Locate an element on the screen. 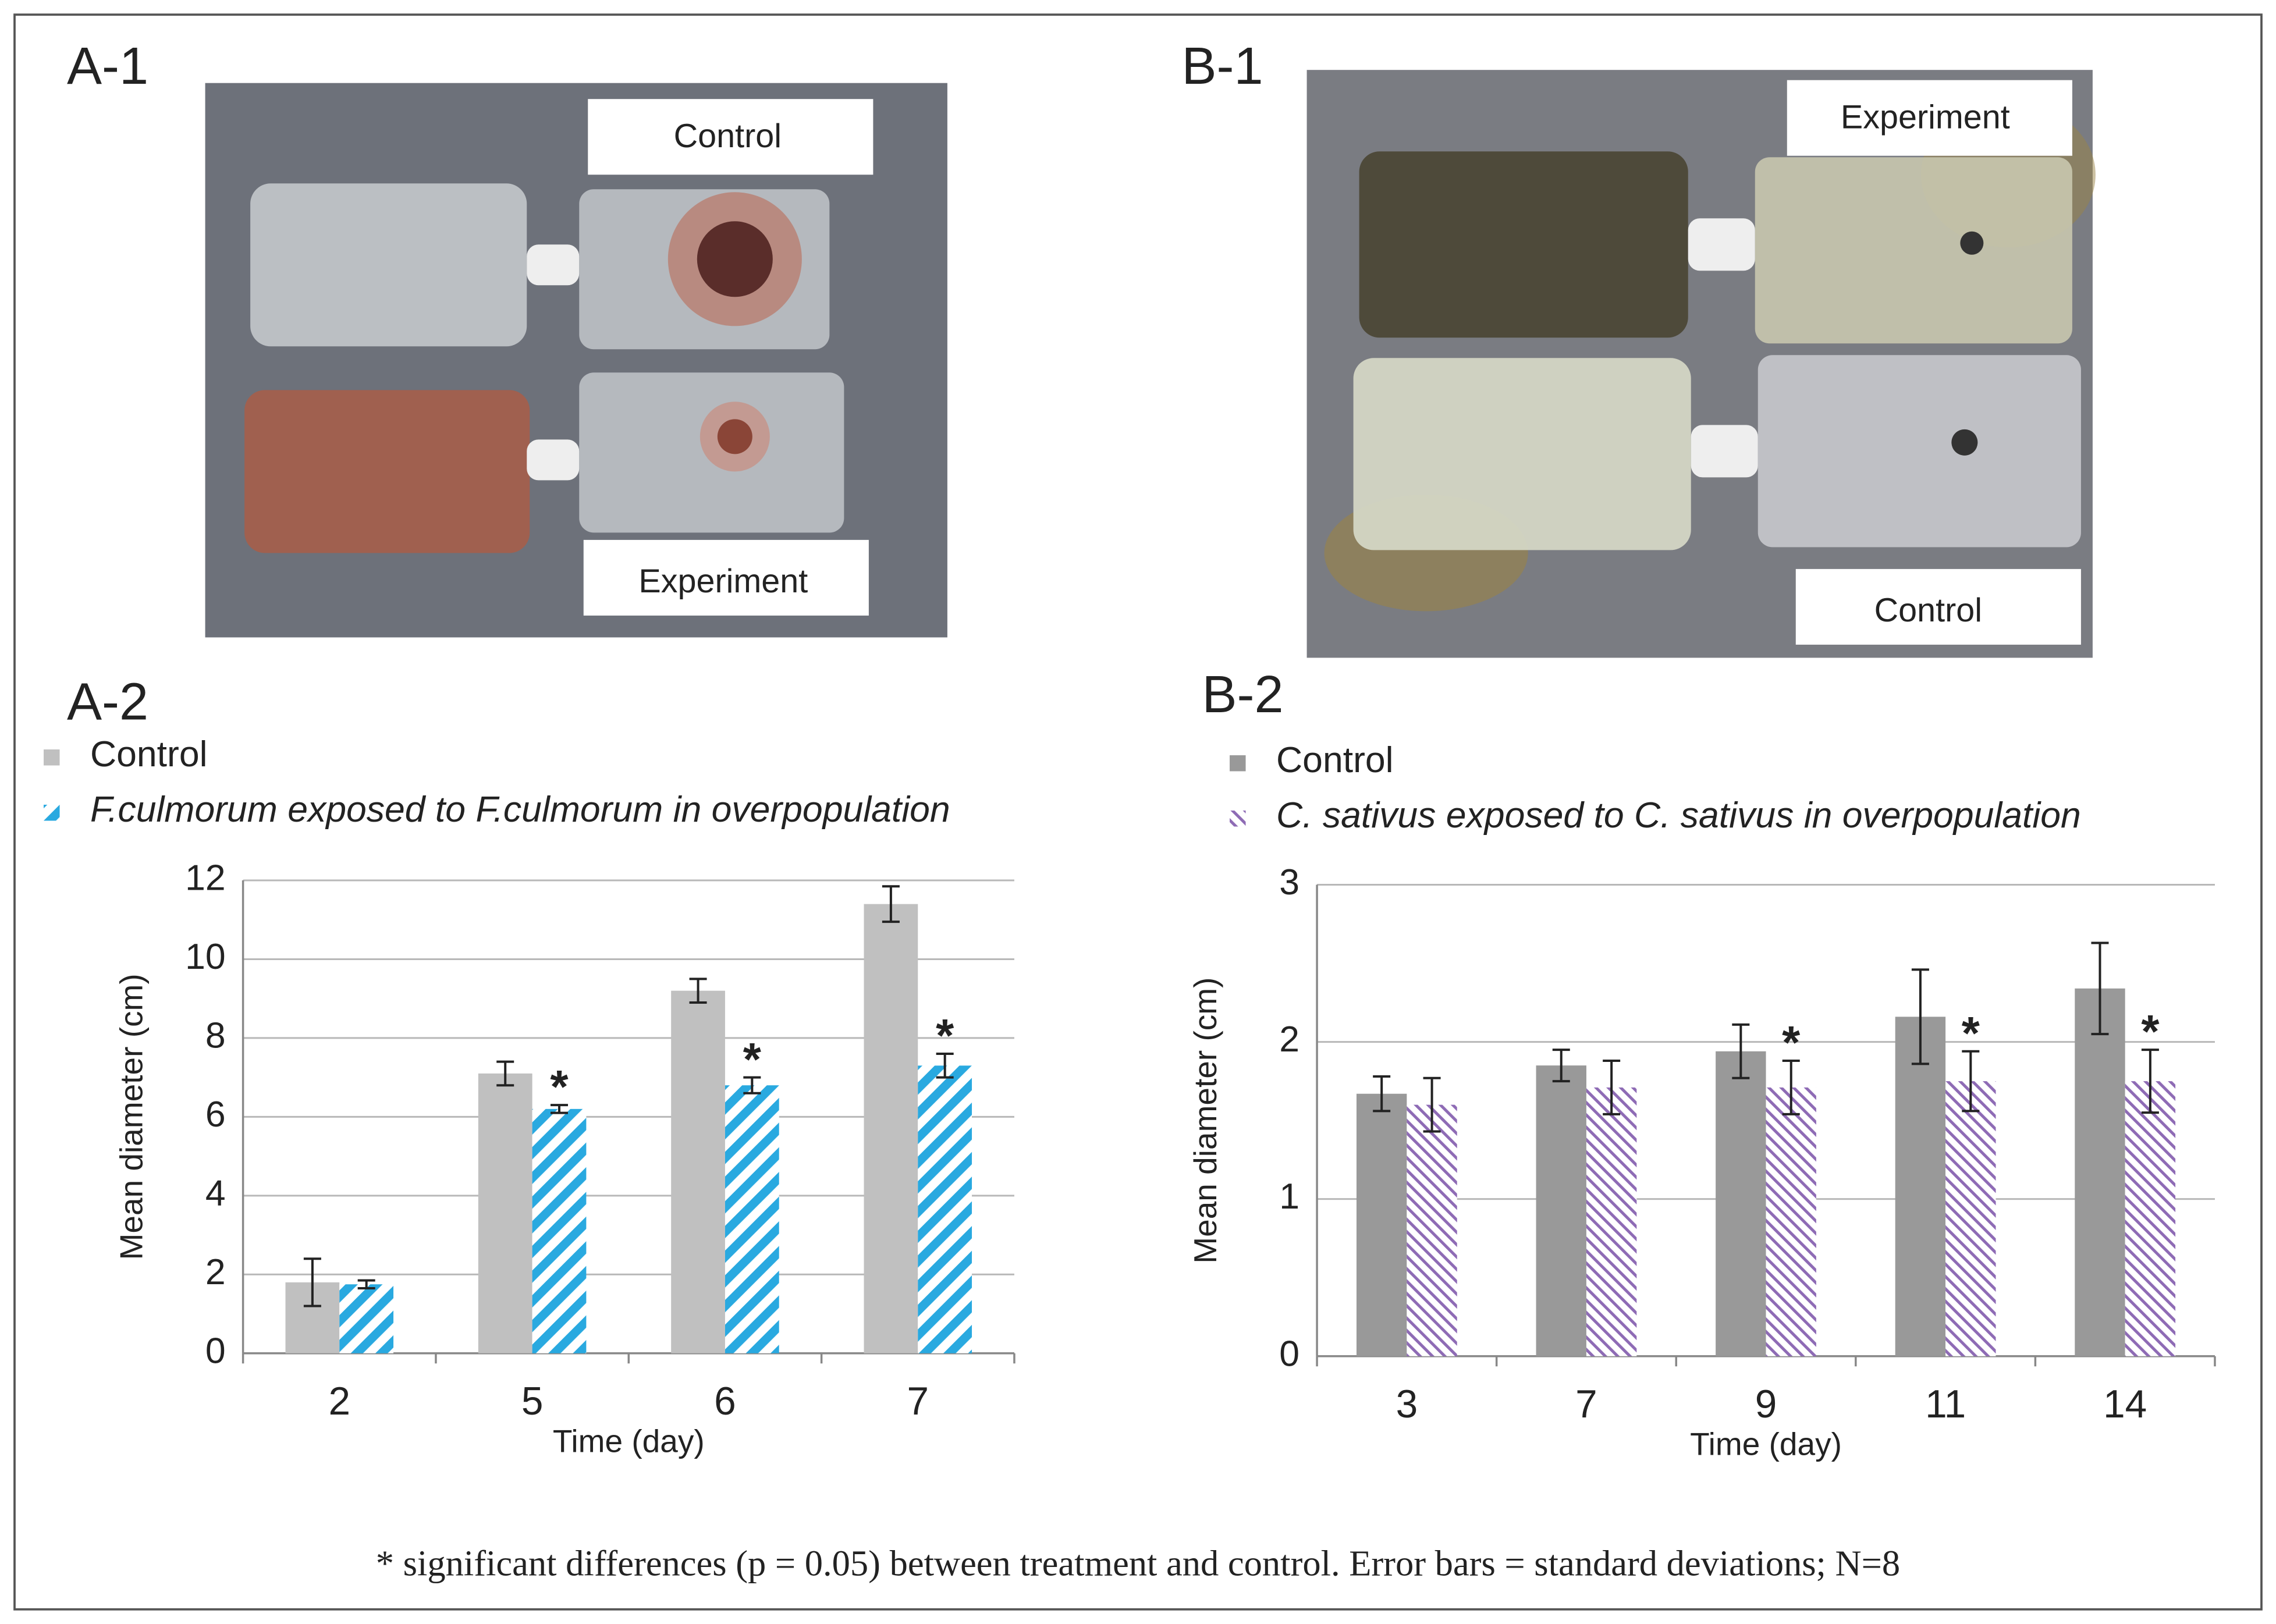 The image size is (2276, 1624). panel-label: A-1 is located at coordinates (107, 66).